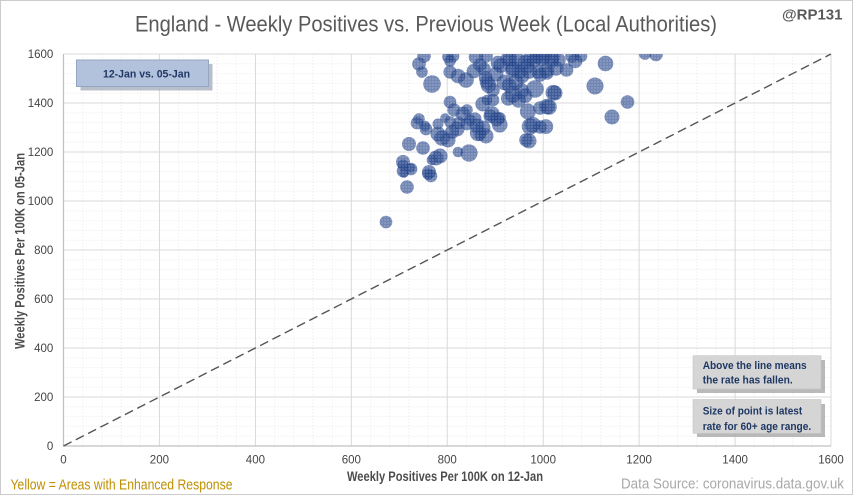 The height and width of the screenshot is (495, 853). What do you see at coordinates (732, 484) in the screenshot?
I see `svg-text:Data Source: coronavirus.data.: Data Source: coronavirus.data.gov.uk` at bounding box center [732, 484].